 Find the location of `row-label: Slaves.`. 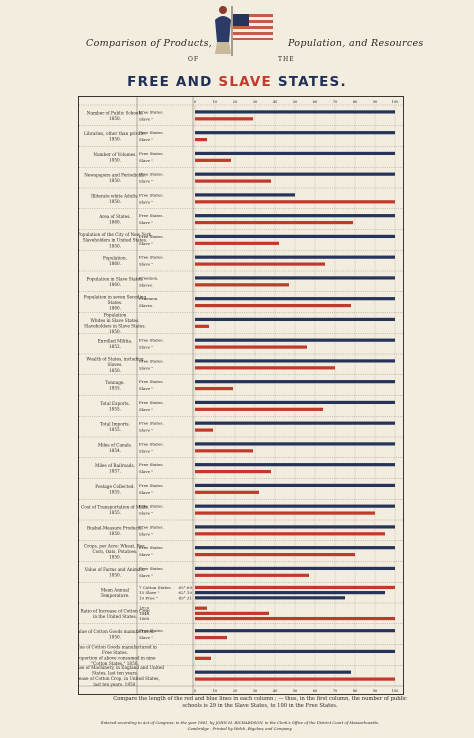

row-label: Slaves. is located at coordinates (114, 364).